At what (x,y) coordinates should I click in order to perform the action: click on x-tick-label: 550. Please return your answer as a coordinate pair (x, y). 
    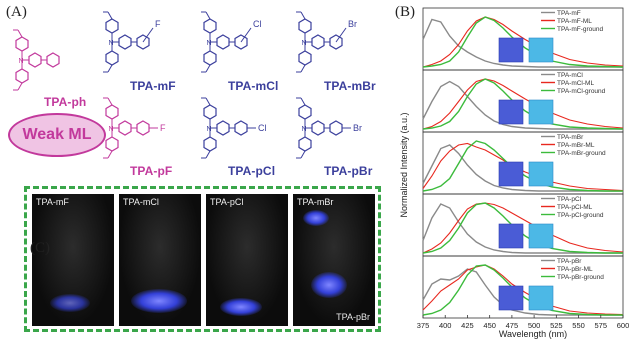
    Looking at the image, I should click on (578, 325).